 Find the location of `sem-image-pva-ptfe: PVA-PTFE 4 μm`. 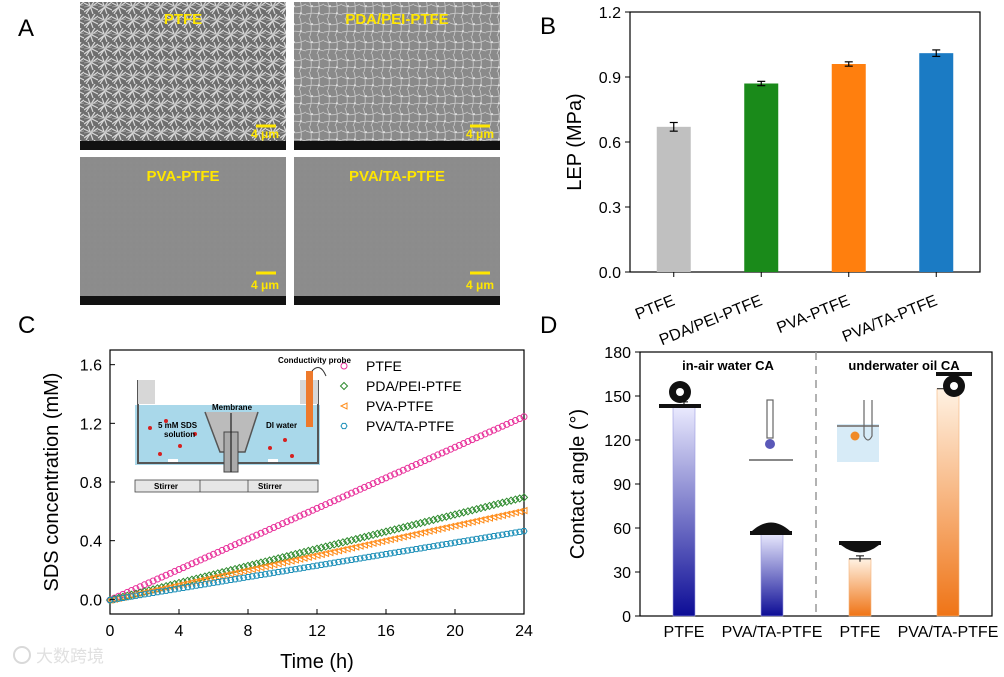

sem-image-pva-ptfe: PVA-PTFE 4 μm is located at coordinates (183, 231).